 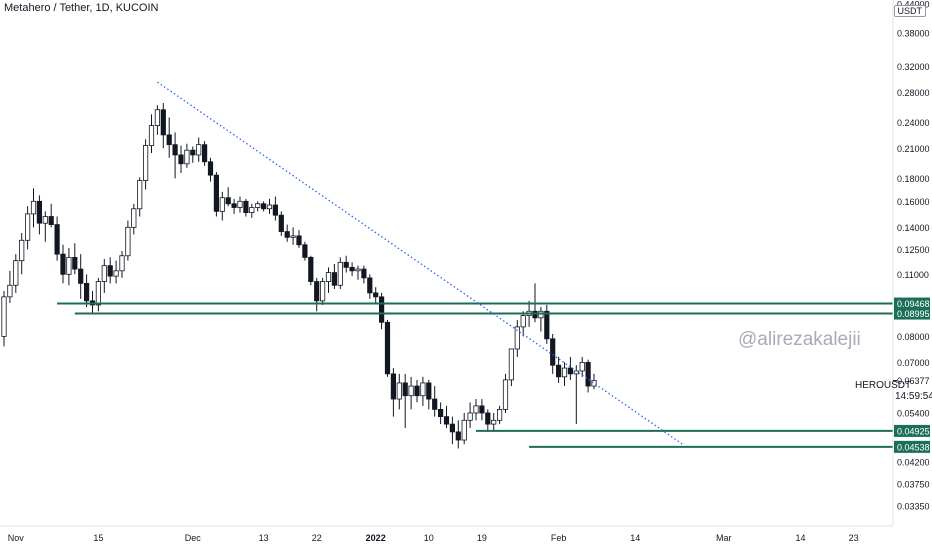 What do you see at coordinates (913, 363) in the screenshot?
I see `price-tick-label: 0.07000` at bounding box center [913, 363].